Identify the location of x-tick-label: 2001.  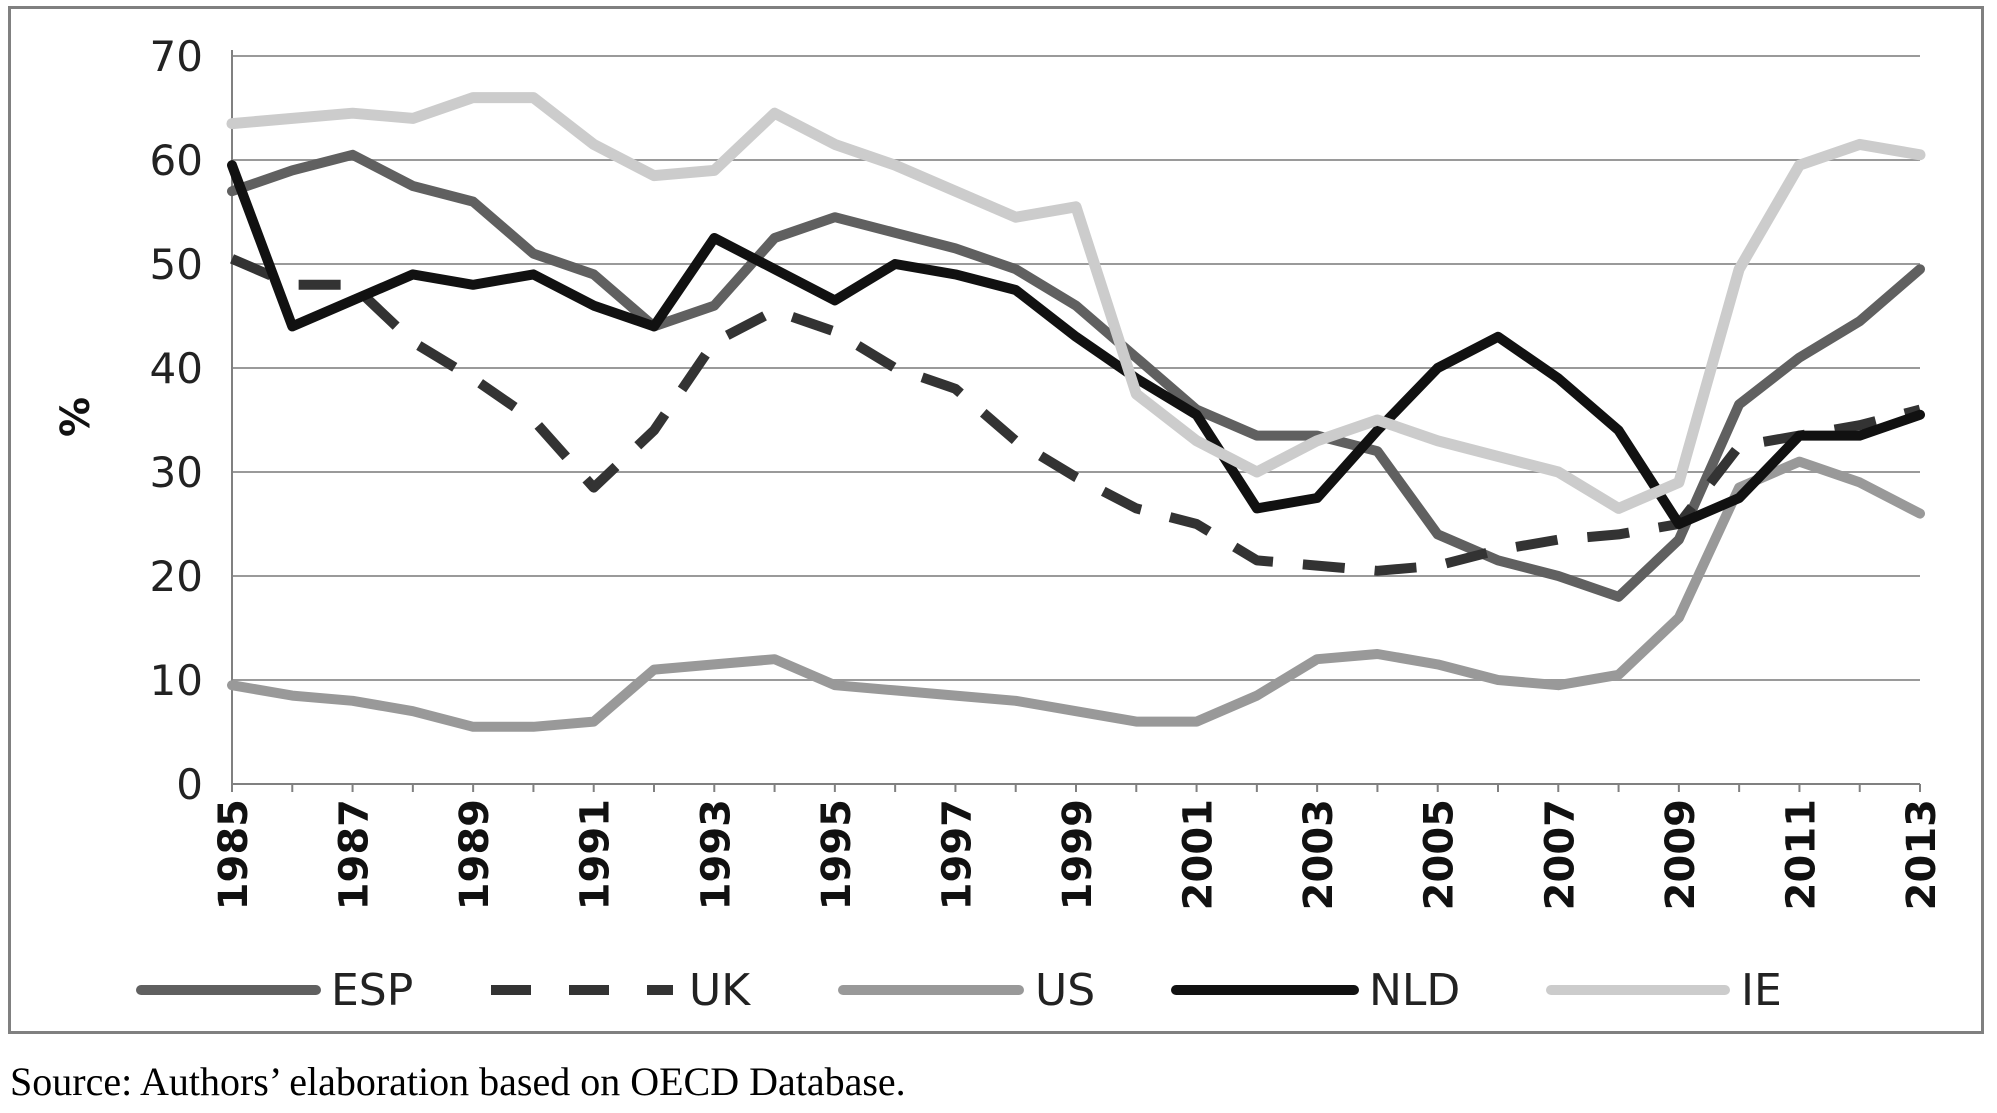
(1199, 854).